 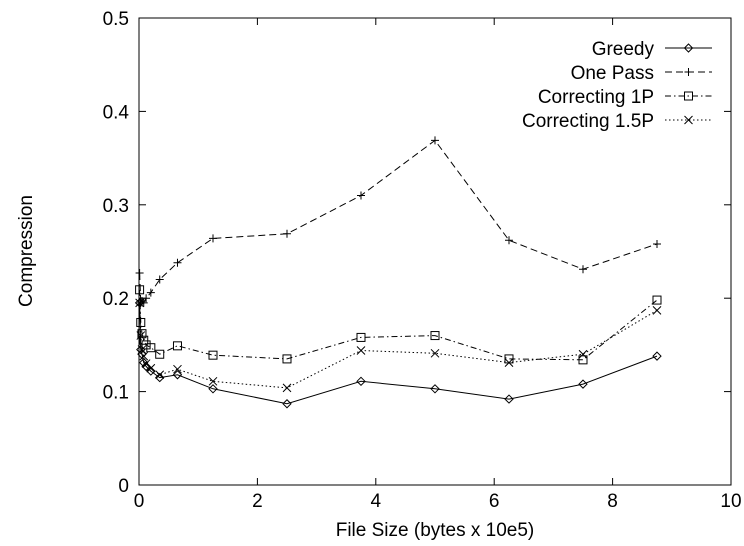 What do you see at coordinates (612, 501) in the screenshot?
I see `x-tick-label: 8` at bounding box center [612, 501].